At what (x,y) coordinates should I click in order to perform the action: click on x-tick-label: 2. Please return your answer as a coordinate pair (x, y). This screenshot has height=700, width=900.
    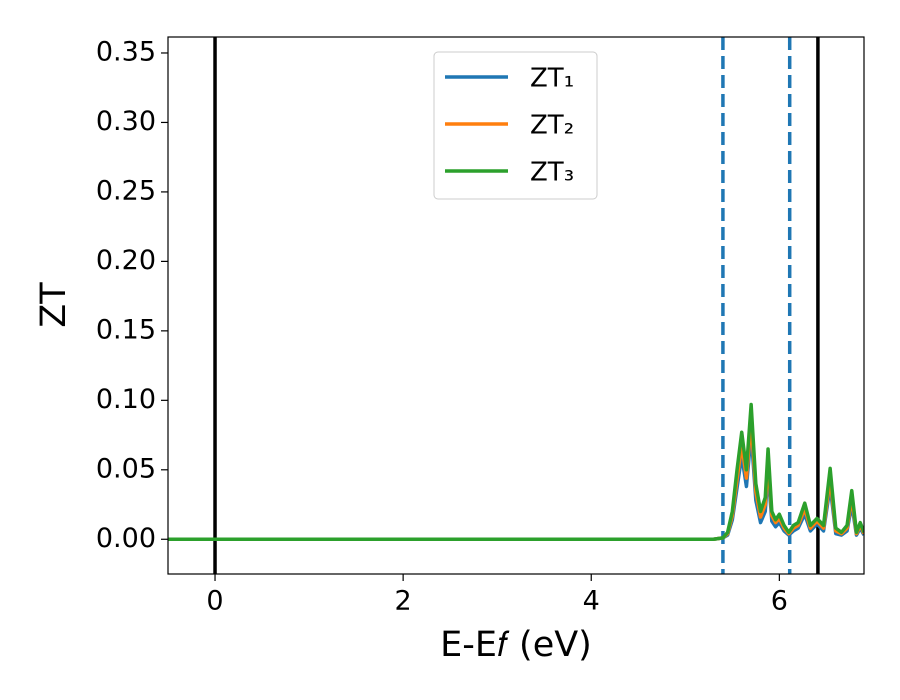
    Looking at the image, I should click on (403, 601).